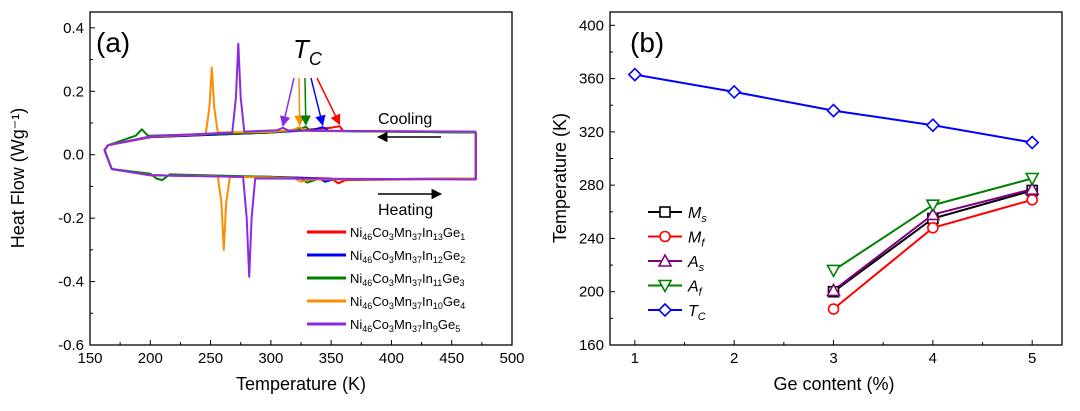 The height and width of the screenshot is (411, 1080). Describe the element at coordinates (316, 59) in the screenshot. I see `tc-annotation-sub: C` at that location.